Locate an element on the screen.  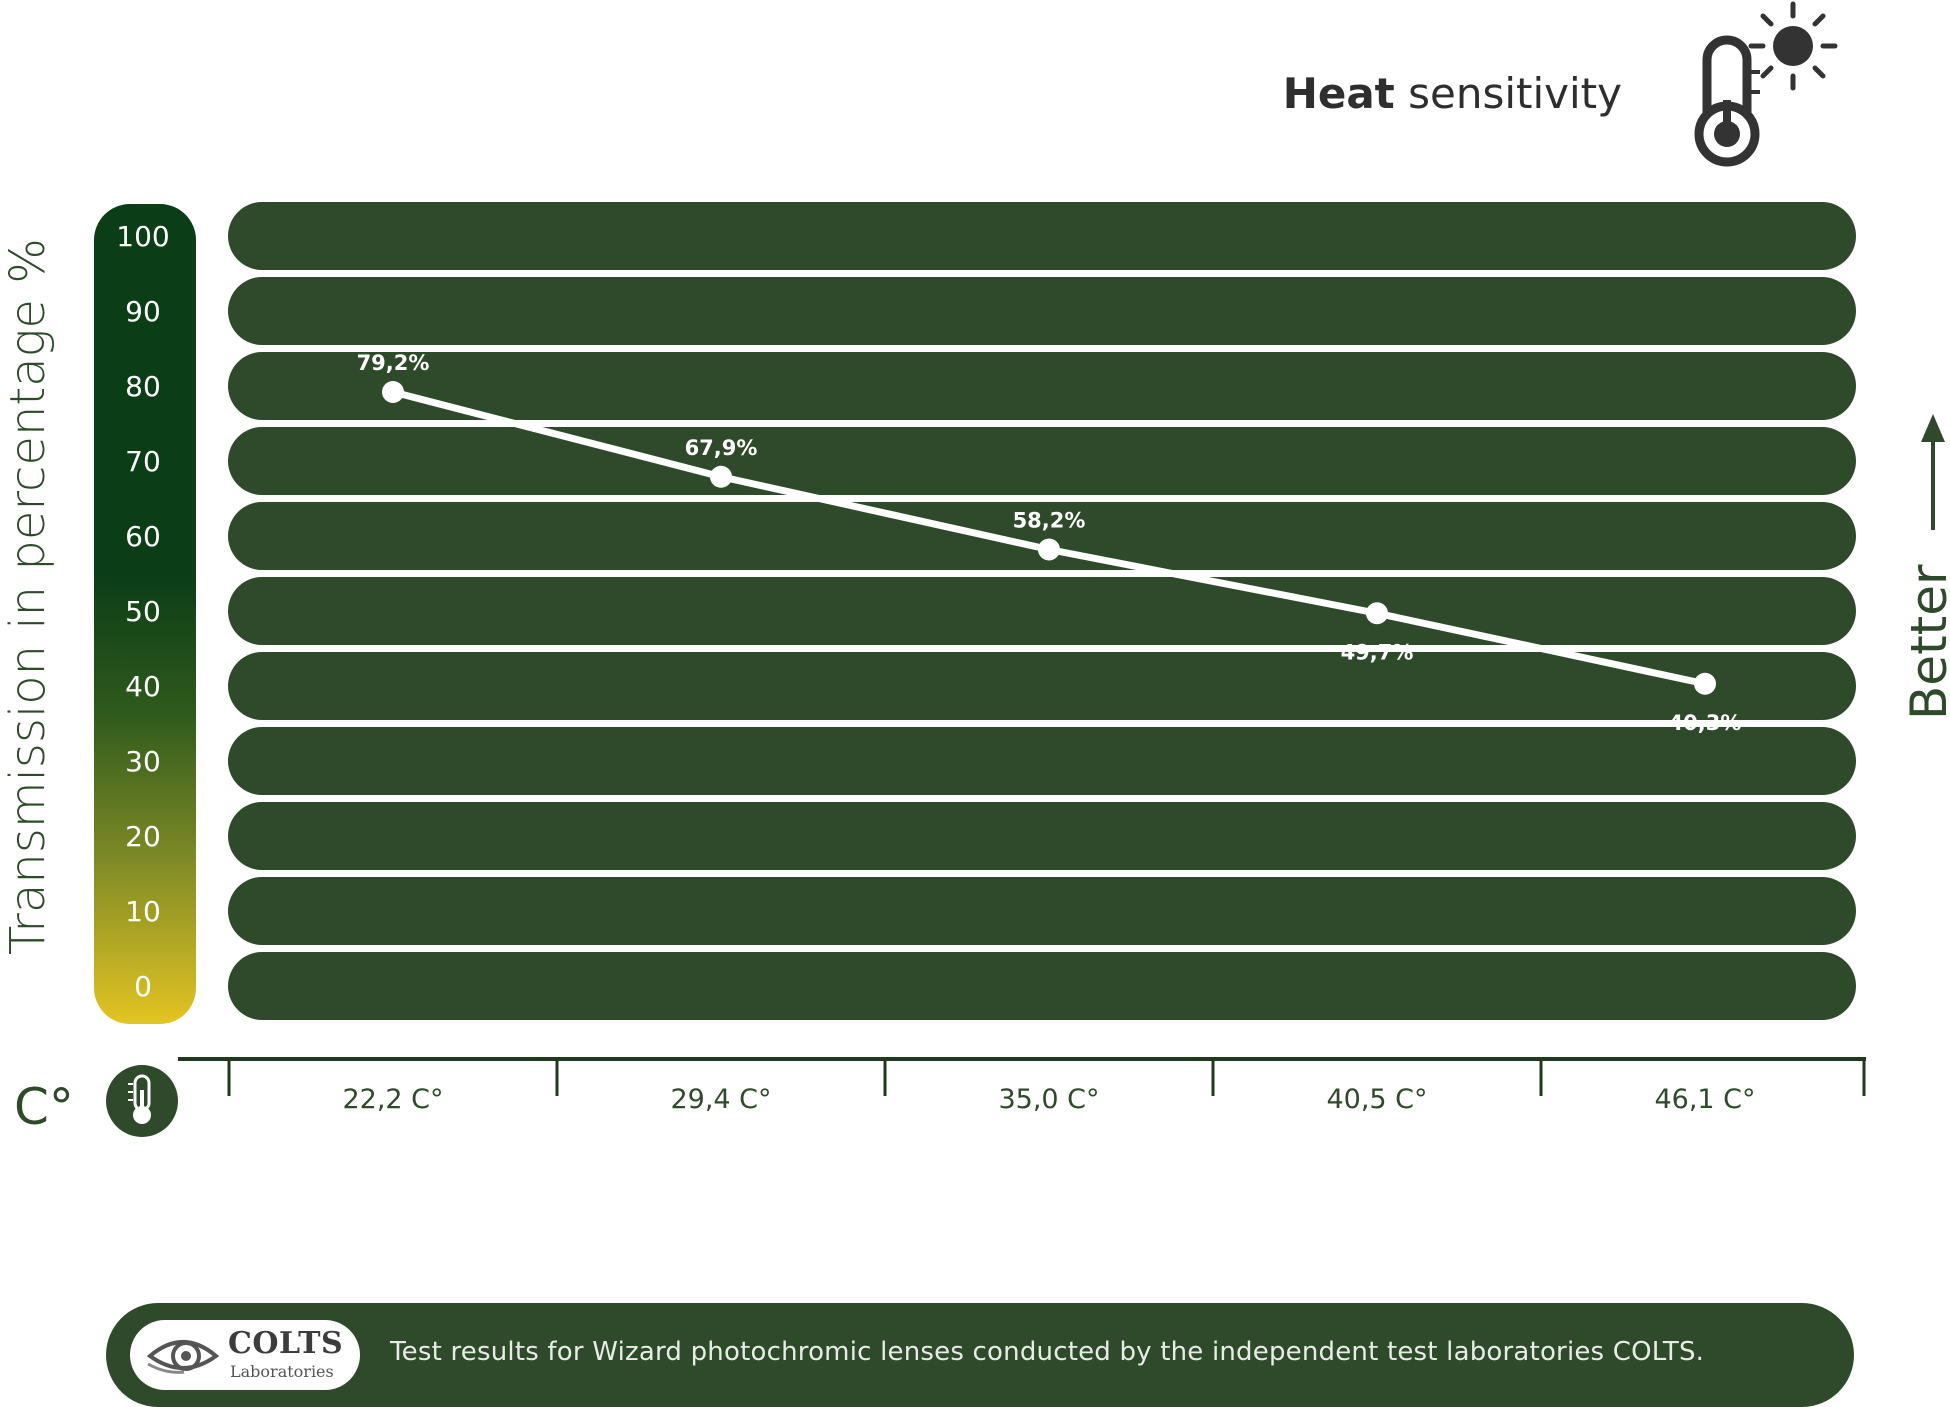
y-tick-label: 80 is located at coordinates (143, 386).